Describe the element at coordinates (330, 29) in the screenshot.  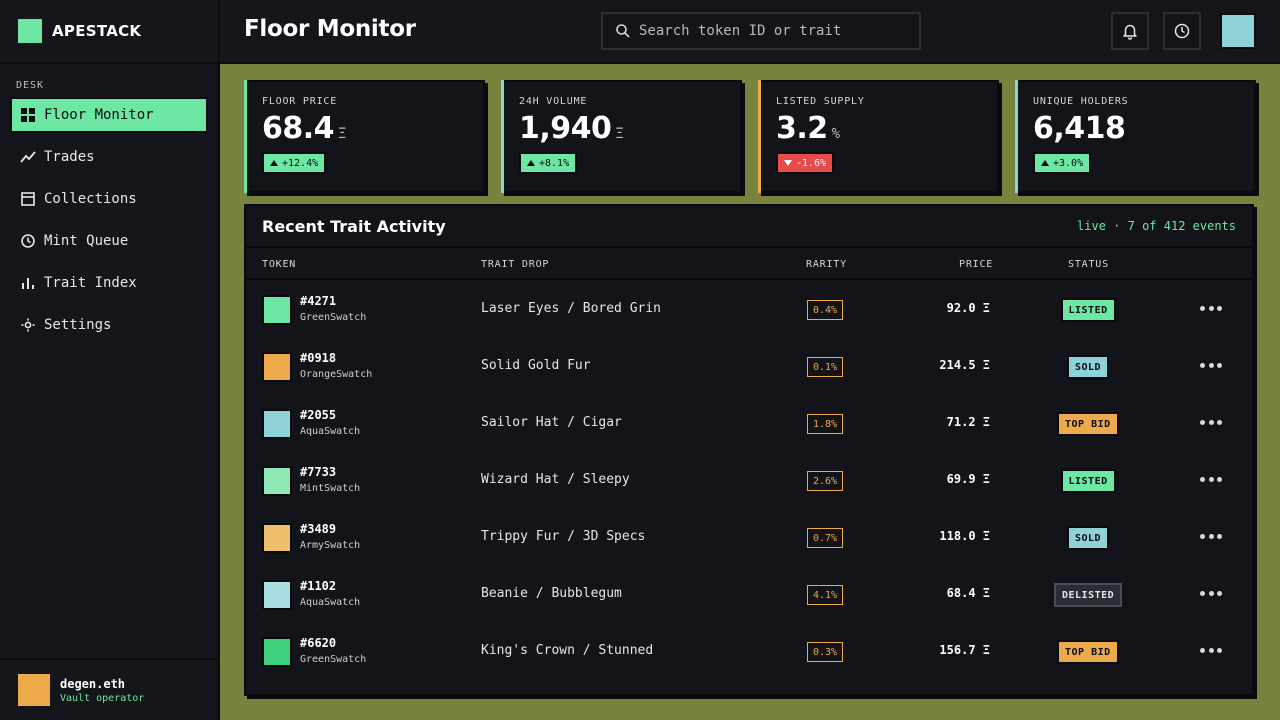
I see `page-title: Floor Monitor` at that location.